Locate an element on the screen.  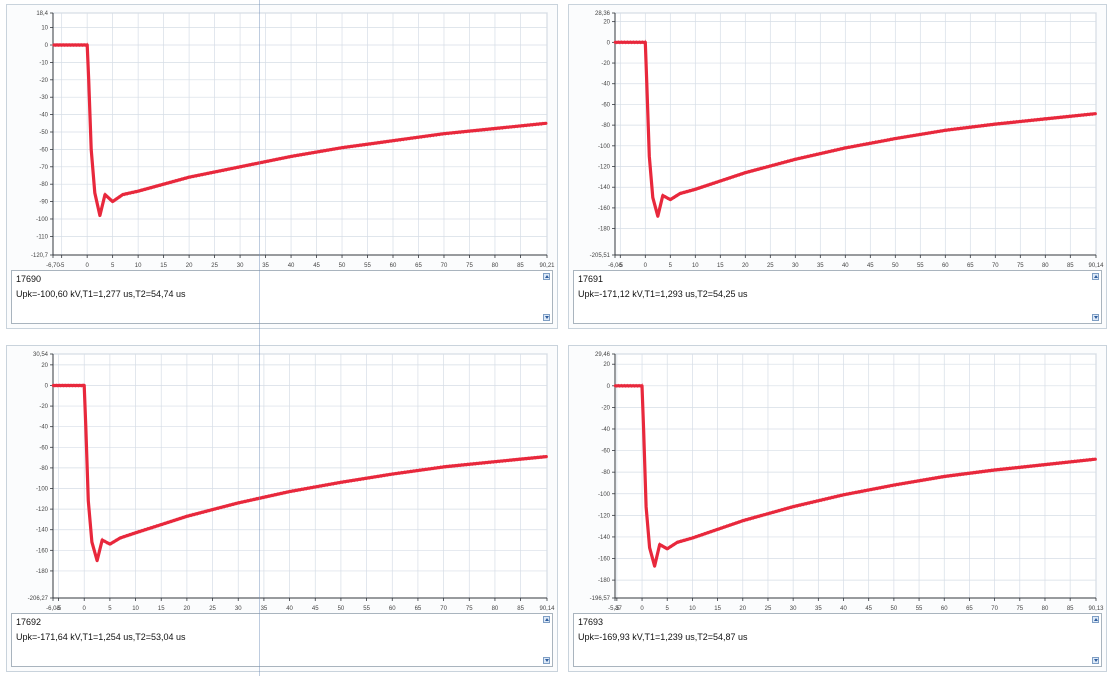
y-tick-label: -60 is located at coordinates (605, 105).